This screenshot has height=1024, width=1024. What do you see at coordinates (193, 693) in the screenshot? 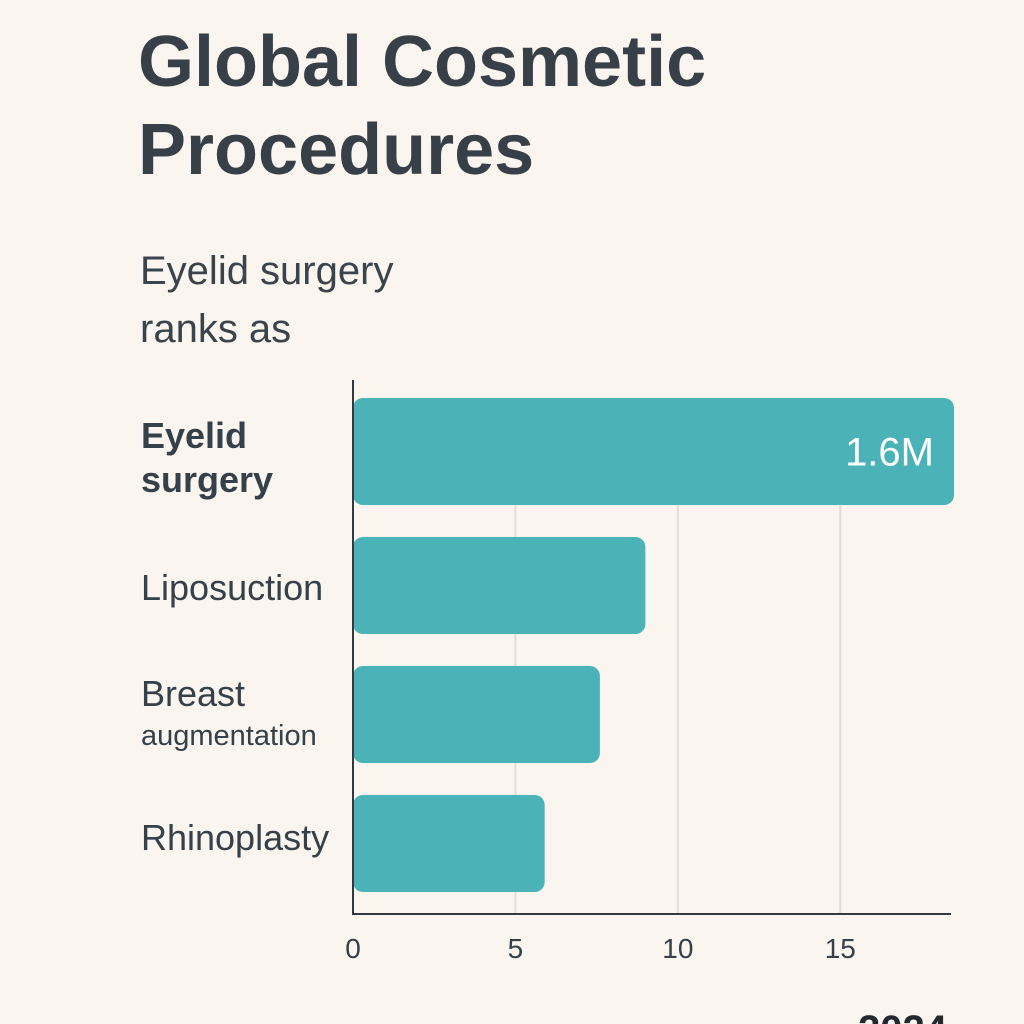
I see `category-label-3-line-1: Breast` at bounding box center [193, 693].